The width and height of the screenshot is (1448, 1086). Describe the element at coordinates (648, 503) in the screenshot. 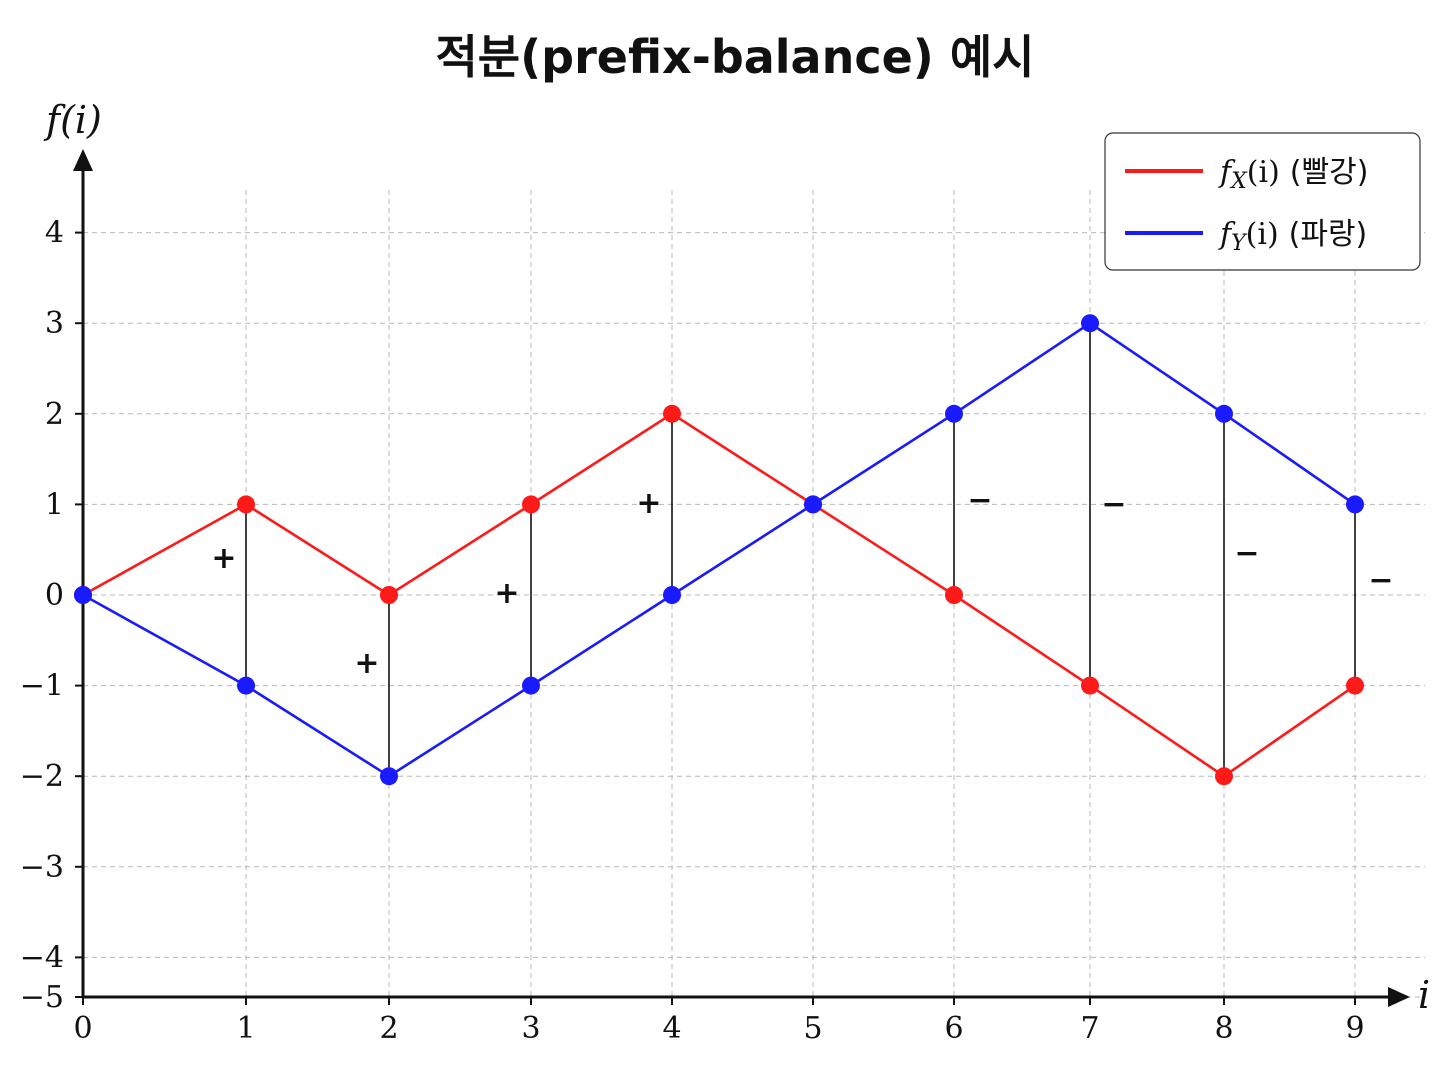

I see `sign-annotation-4: +` at that location.